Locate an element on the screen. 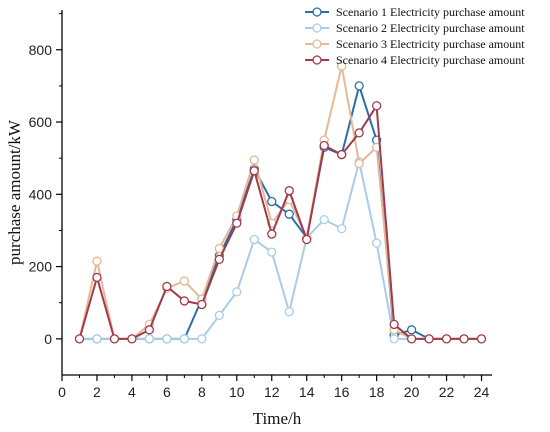 This screenshot has height=432, width=550. x-tick-label: 4 is located at coordinates (132, 392).